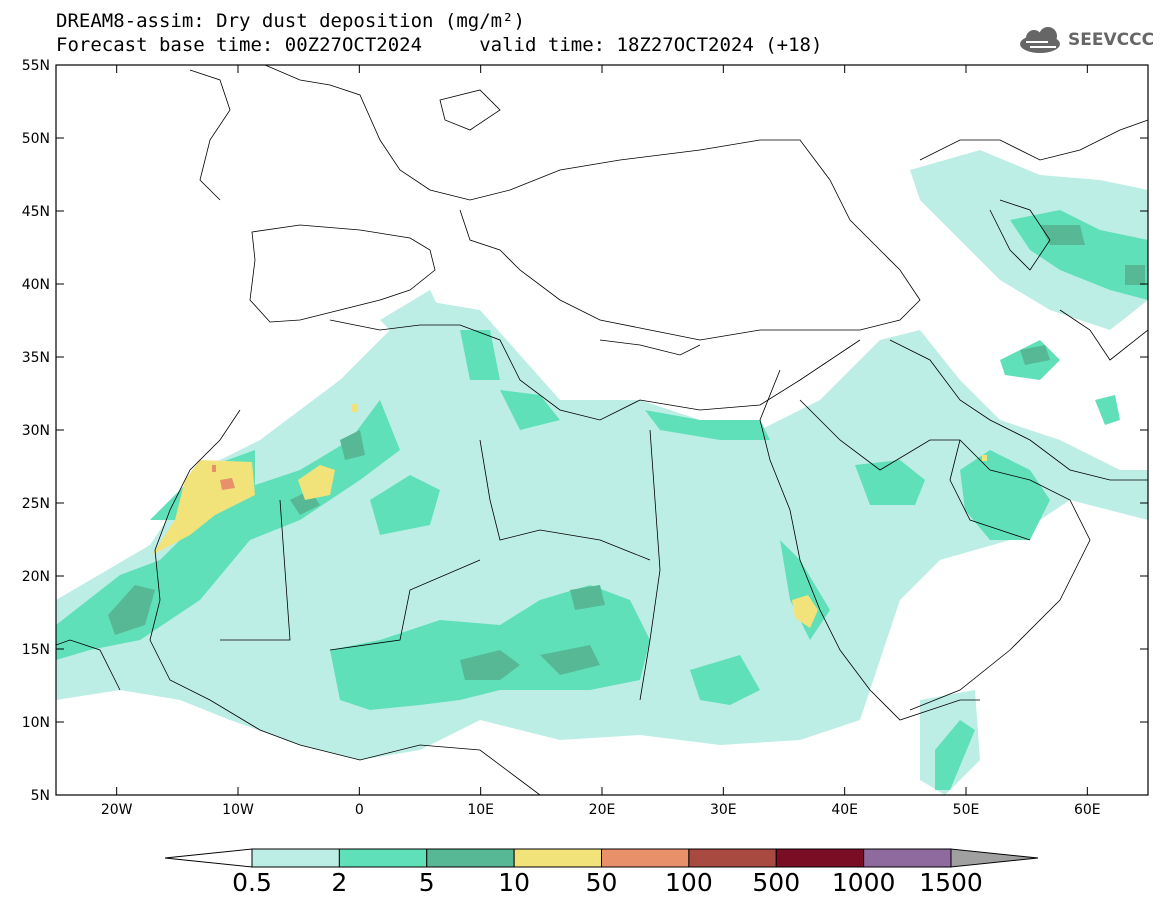 The image size is (1165, 907). I want to click on lat-tick-label: 15N, so click(36, 650).